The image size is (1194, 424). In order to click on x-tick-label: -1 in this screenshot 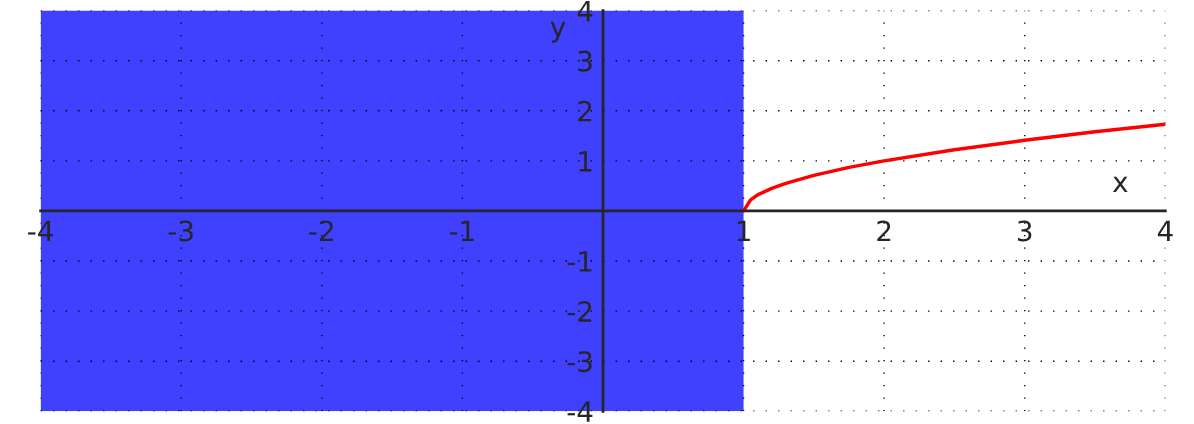, I will do `click(461, 231)`.